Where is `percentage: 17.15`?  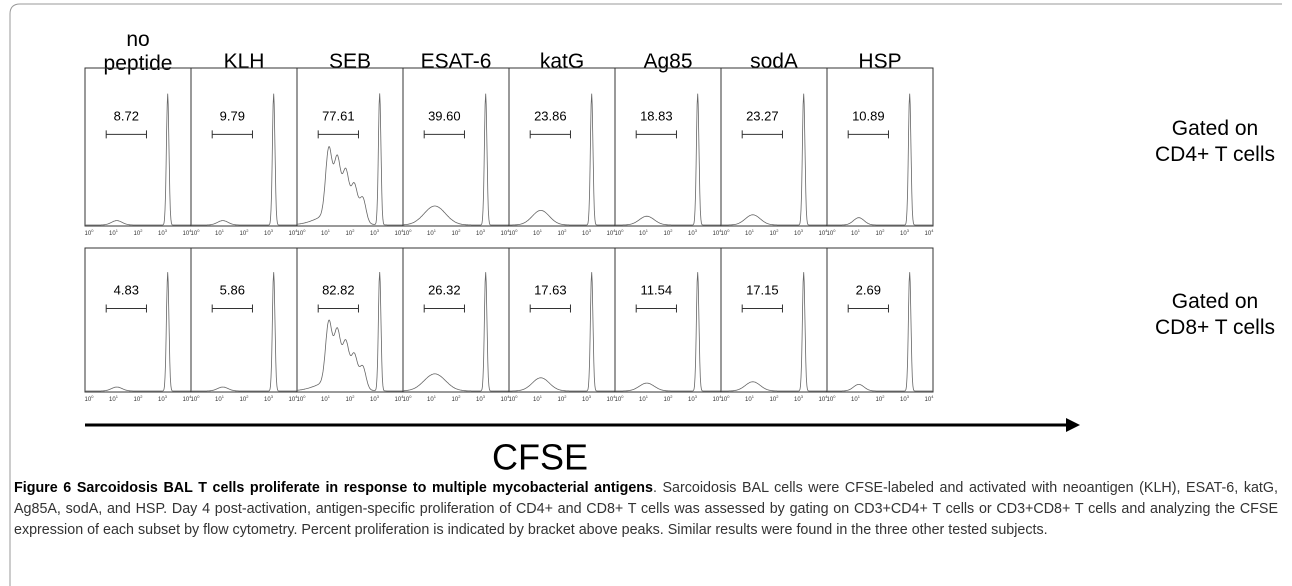 percentage: 17.15 is located at coordinates (762, 289).